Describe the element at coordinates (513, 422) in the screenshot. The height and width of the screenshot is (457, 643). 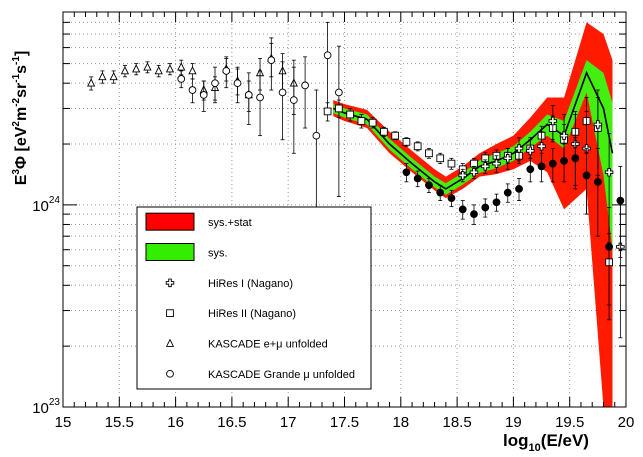
I see `x-tick-label: 19` at that location.